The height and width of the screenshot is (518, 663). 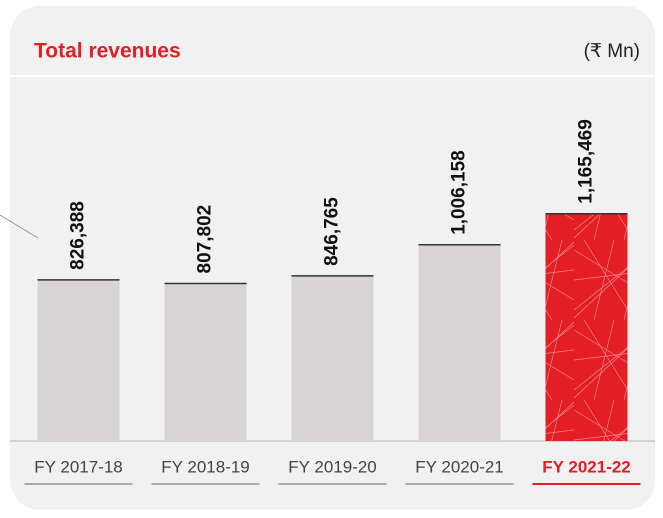 I want to click on x-tick-label: FY 2019-20, so click(x=332, y=466).